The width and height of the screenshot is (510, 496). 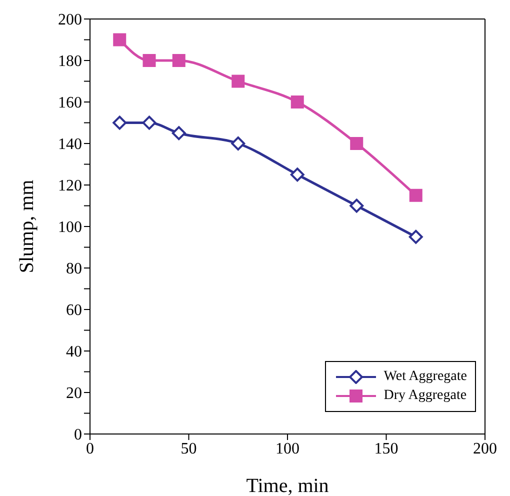 What do you see at coordinates (70, 186) in the screenshot?
I see `y-tick-label: 120` at bounding box center [70, 186].